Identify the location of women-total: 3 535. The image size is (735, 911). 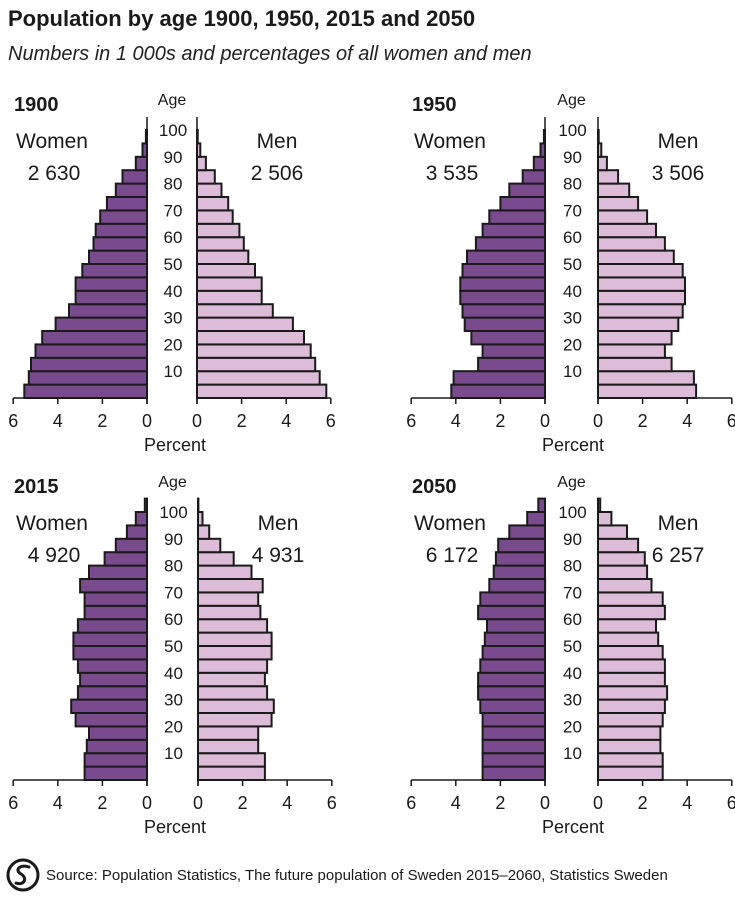
(452, 173).